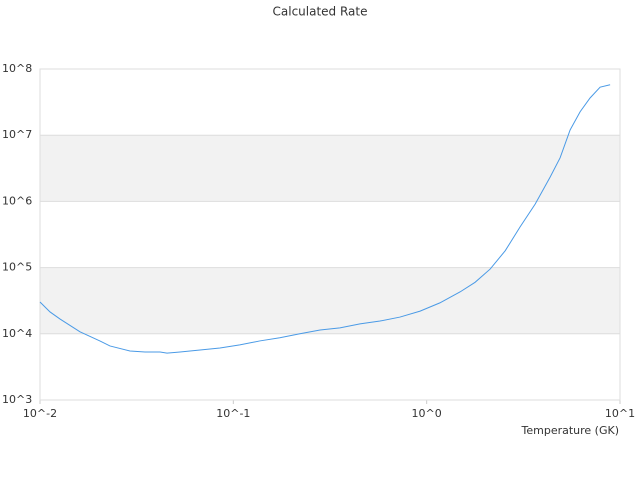  Describe the element at coordinates (17, 399) in the screenshot. I see `y-tick-label: 10^3` at that location.